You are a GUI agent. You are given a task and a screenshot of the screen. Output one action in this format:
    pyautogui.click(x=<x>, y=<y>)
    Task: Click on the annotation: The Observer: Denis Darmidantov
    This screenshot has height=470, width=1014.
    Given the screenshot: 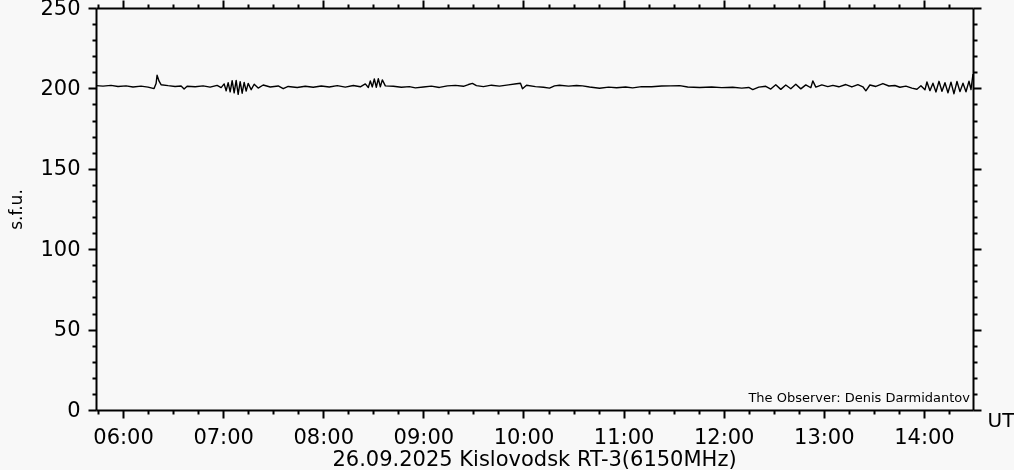 What is the action you would take?
    pyautogui.click(x=859, y=397)
    